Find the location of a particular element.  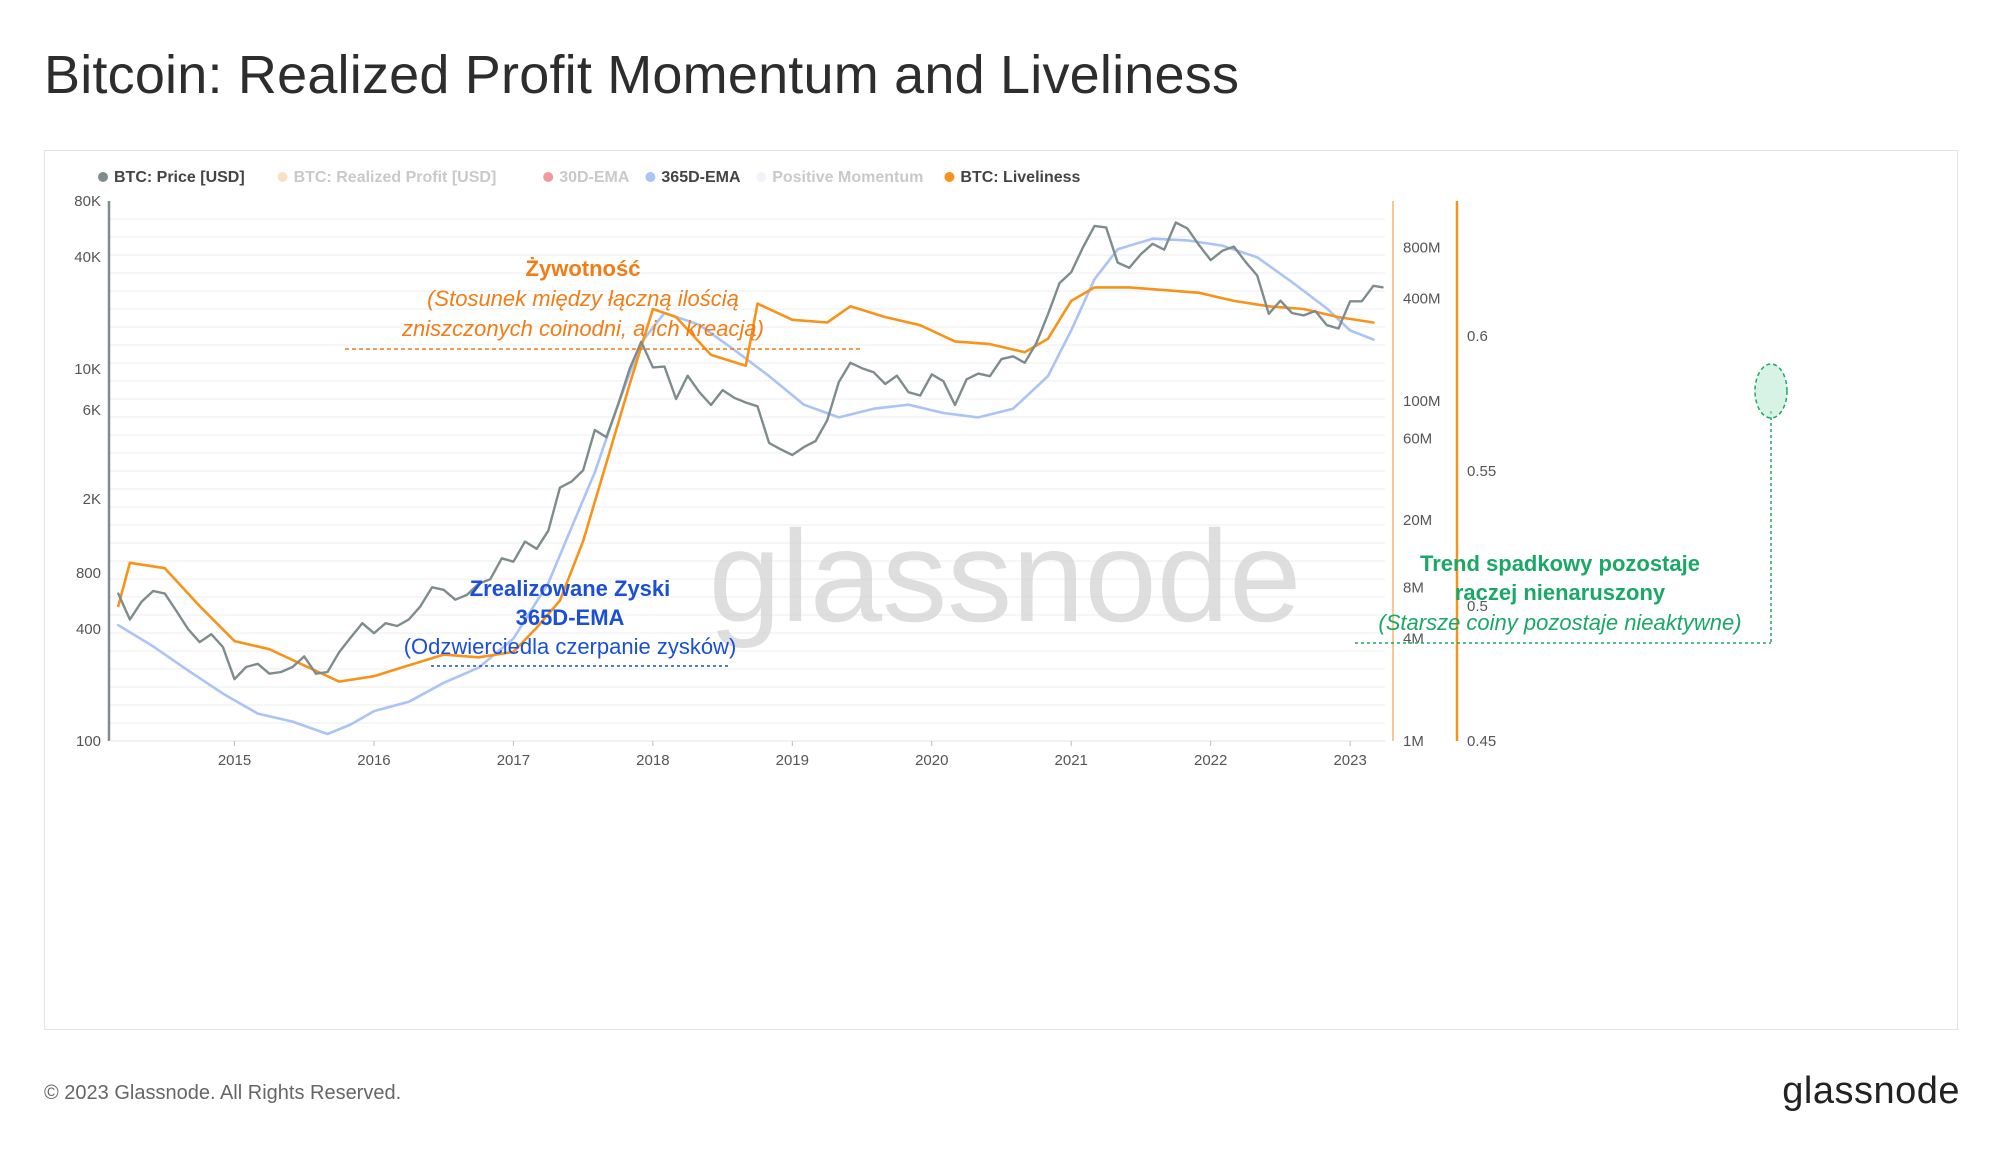

y-right1-tick-label: 1M is located at coordinates (1413, 741).